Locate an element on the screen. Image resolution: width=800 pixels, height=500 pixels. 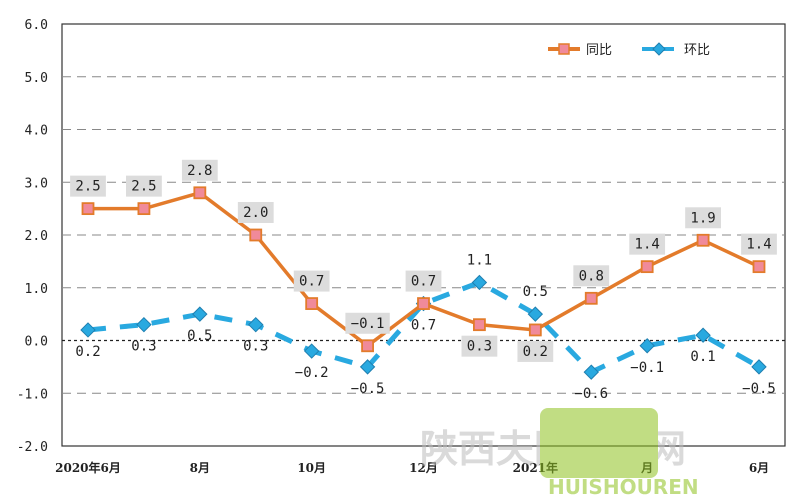
x-tick-label: 10月 is located at coordinates (311, 468).